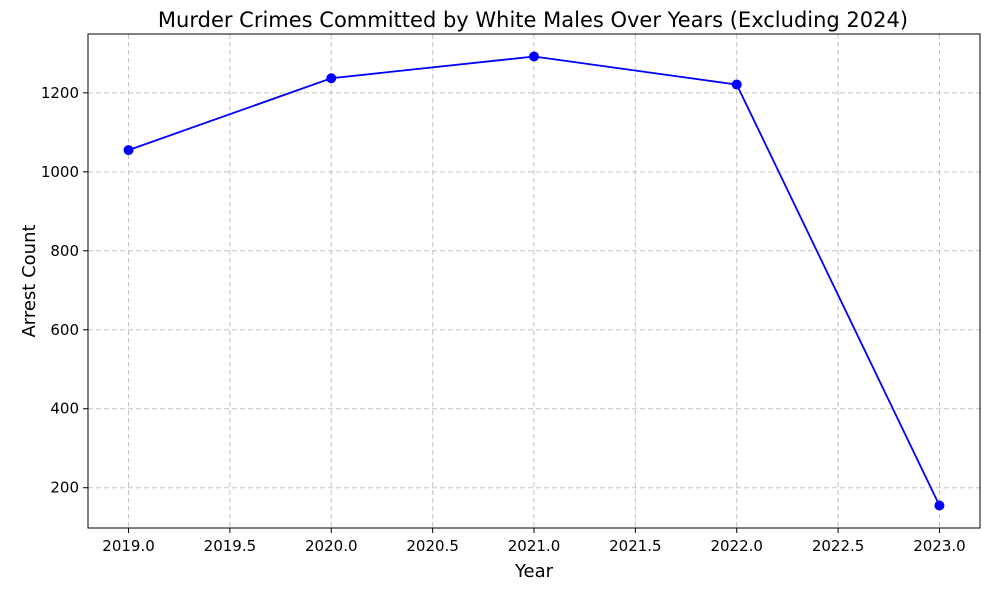 This screenshot has width=989, height=590. I want to click on x-tick-label: 2022.5, so click(838, 546).